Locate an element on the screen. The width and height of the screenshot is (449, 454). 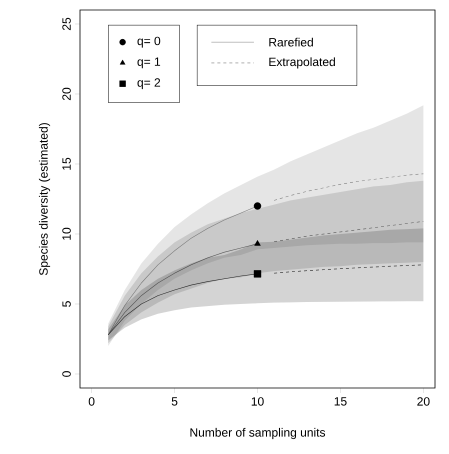
x-tick-label: 0 is located at coordinates (91, 401).